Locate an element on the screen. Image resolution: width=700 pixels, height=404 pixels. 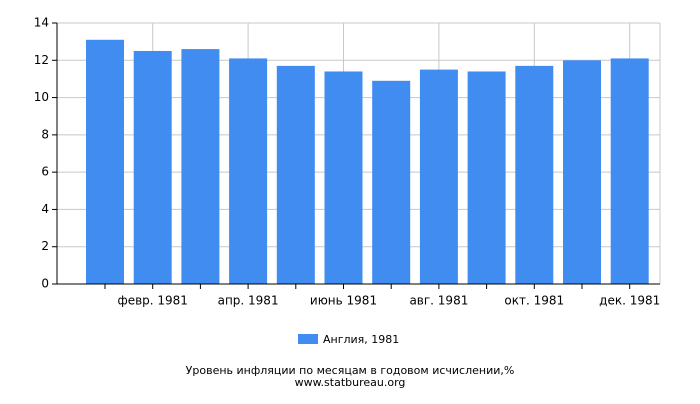
y-tick-label: 4 is located at coordinates (45, 209).